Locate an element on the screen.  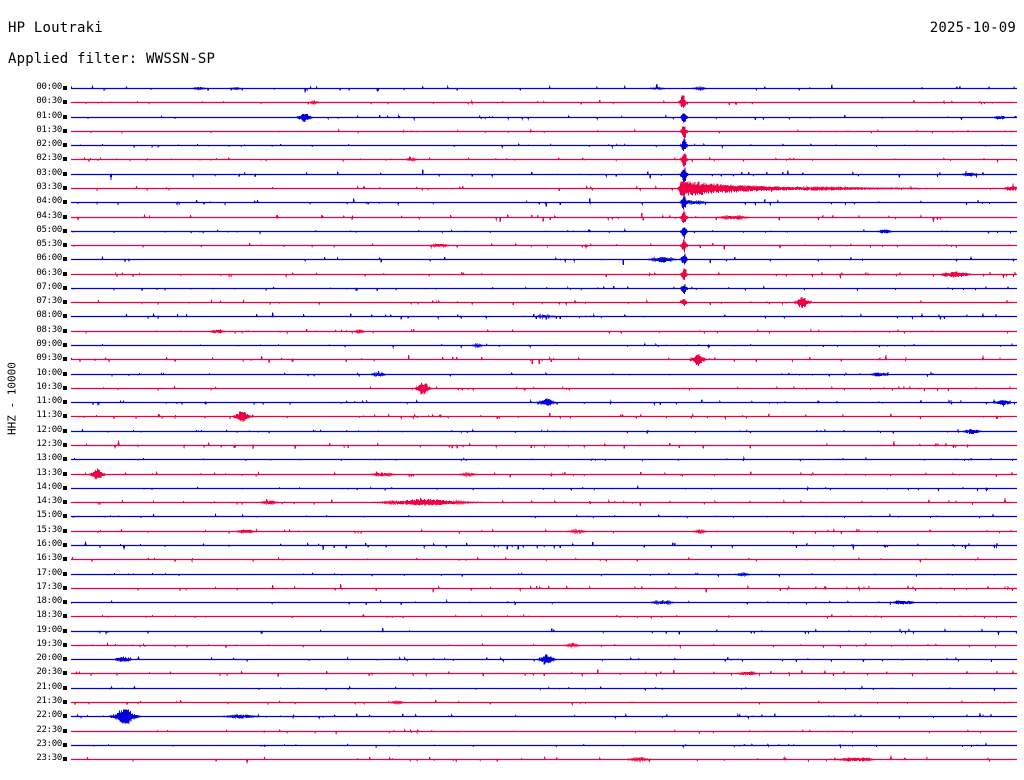
trace-row: 10:30 is located at coordinates (512, 392).